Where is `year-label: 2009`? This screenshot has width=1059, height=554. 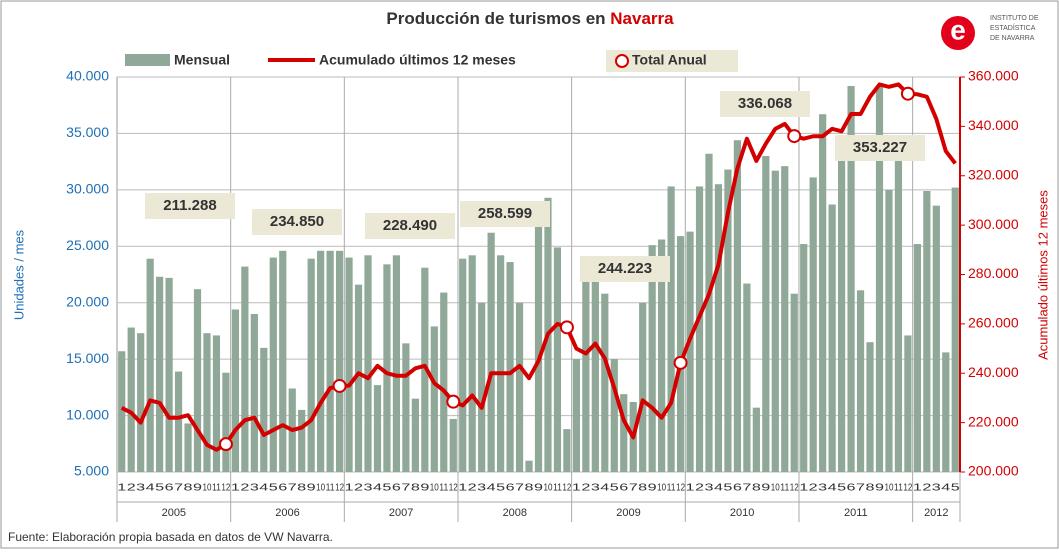 year-label: 2009 is located at coordinates (628, 513).